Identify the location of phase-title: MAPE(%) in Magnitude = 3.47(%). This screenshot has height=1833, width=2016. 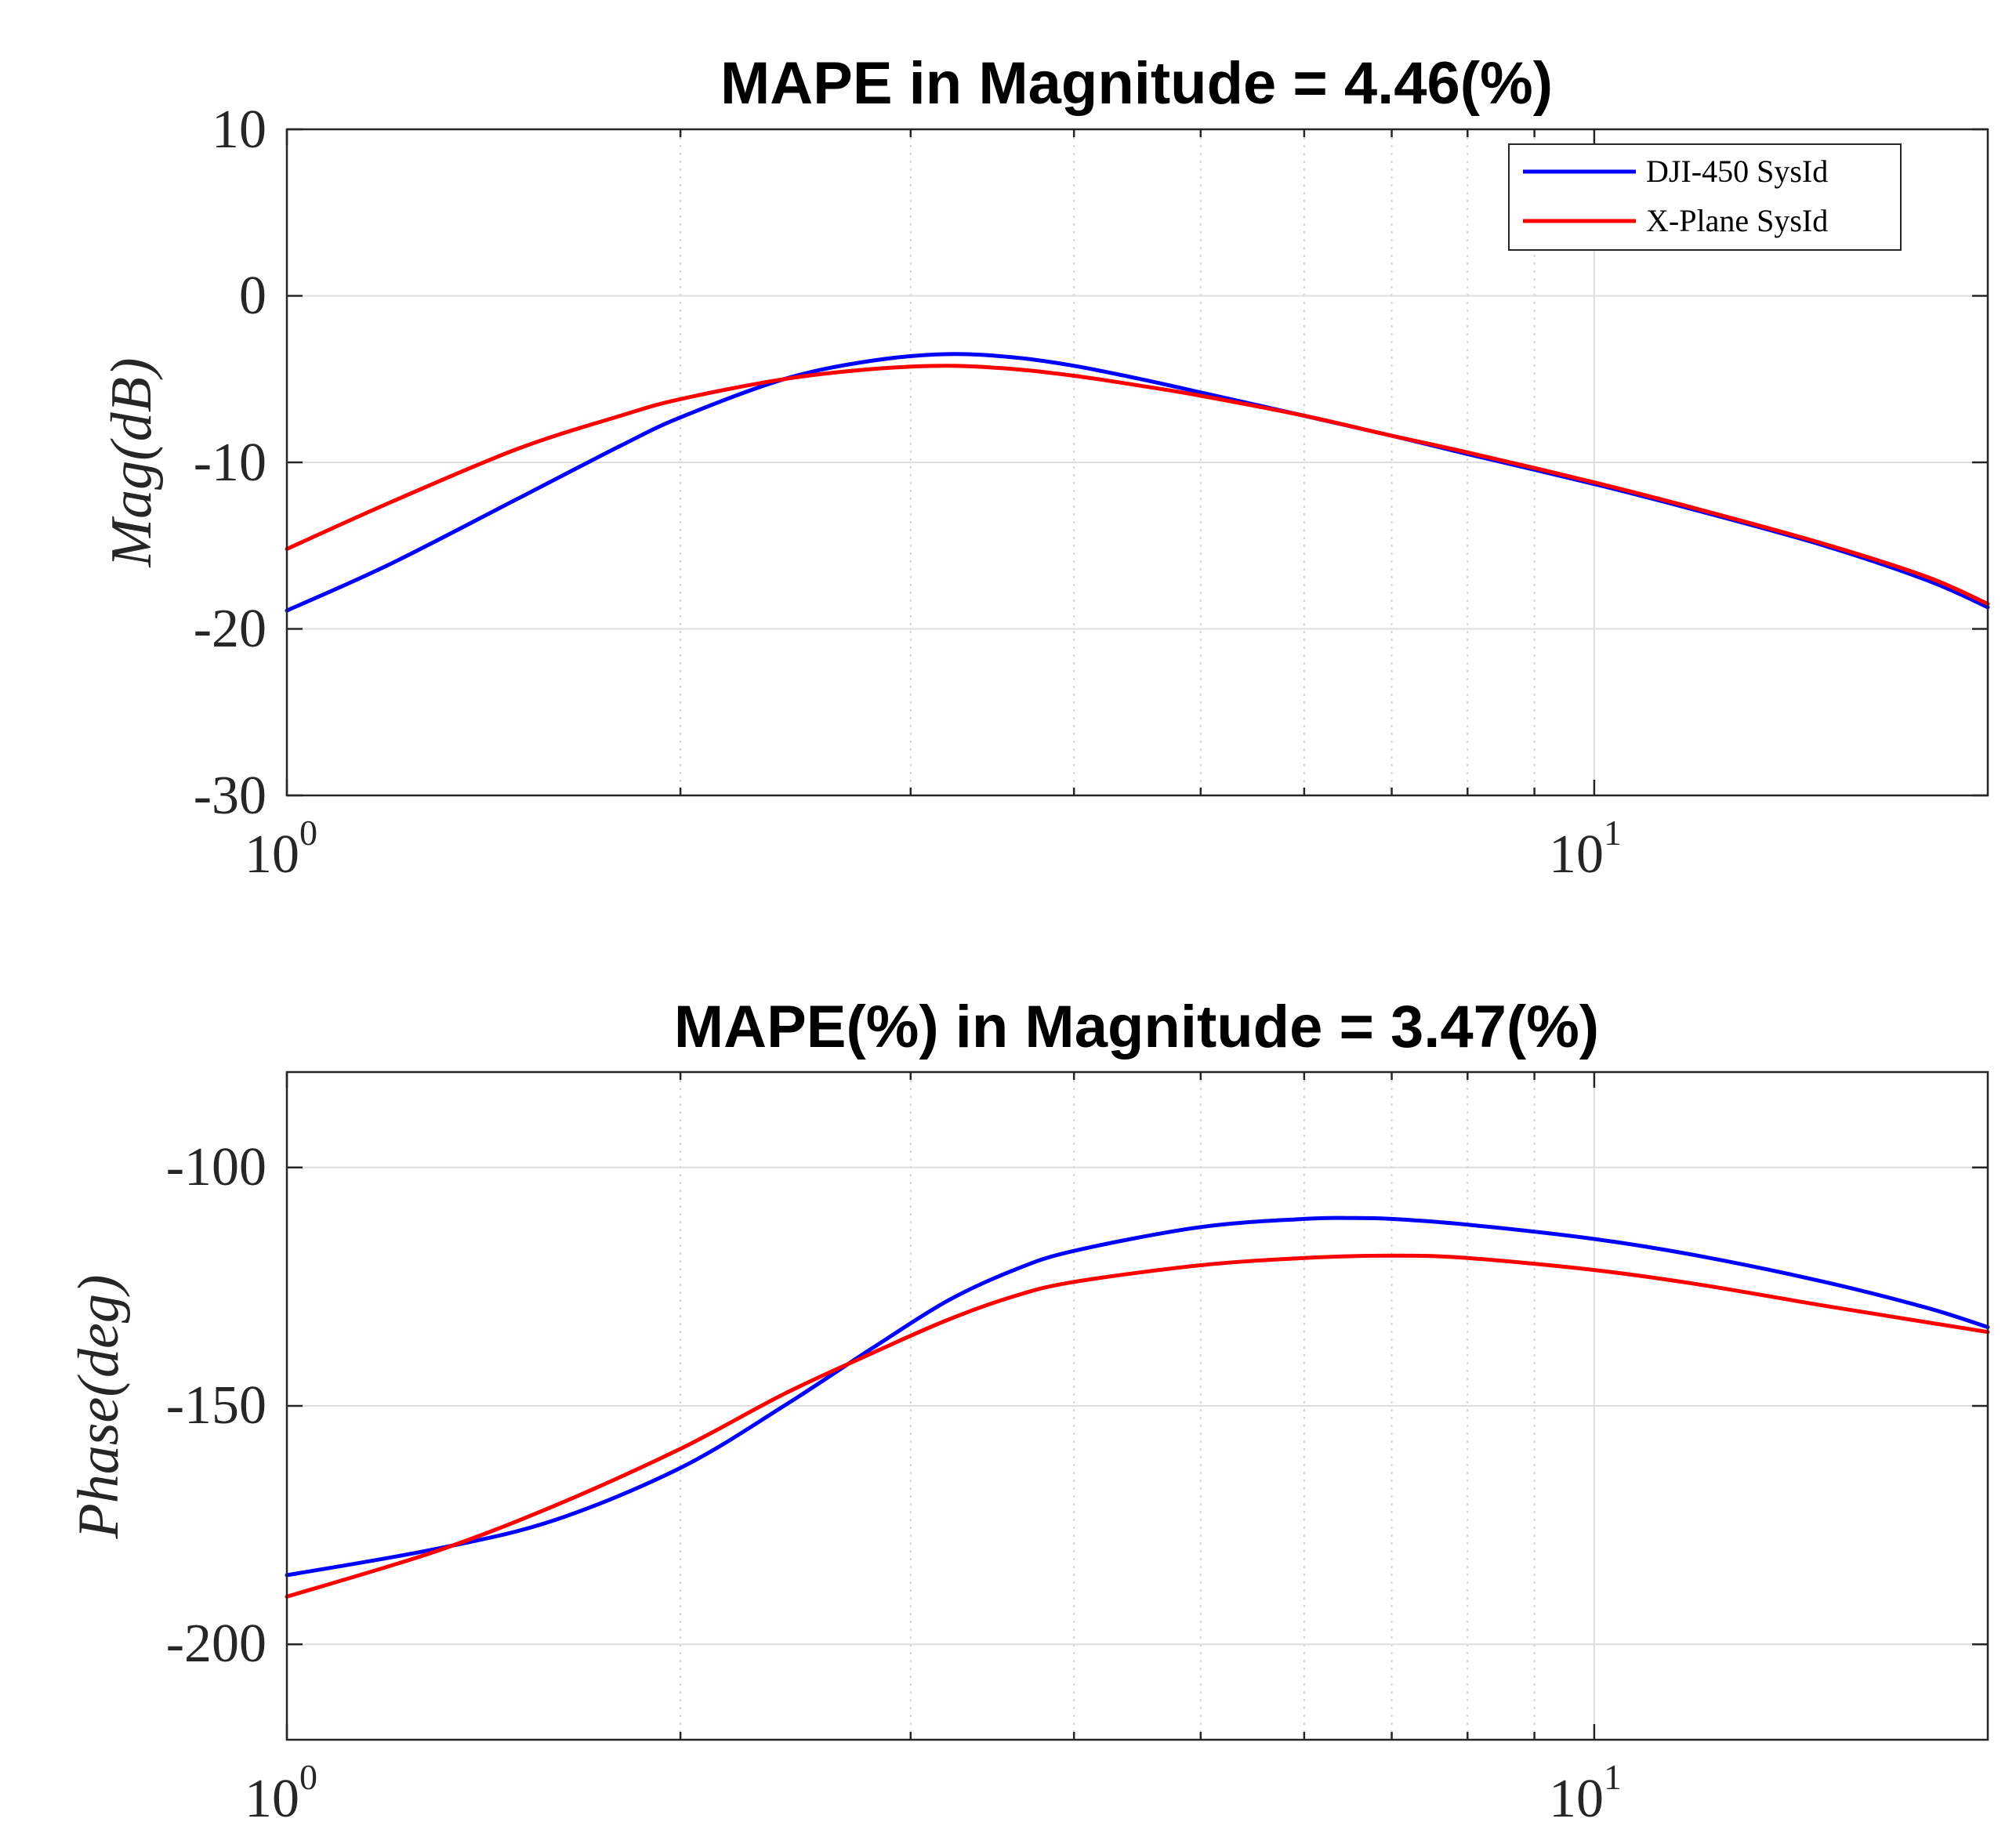
(1136, 1027).